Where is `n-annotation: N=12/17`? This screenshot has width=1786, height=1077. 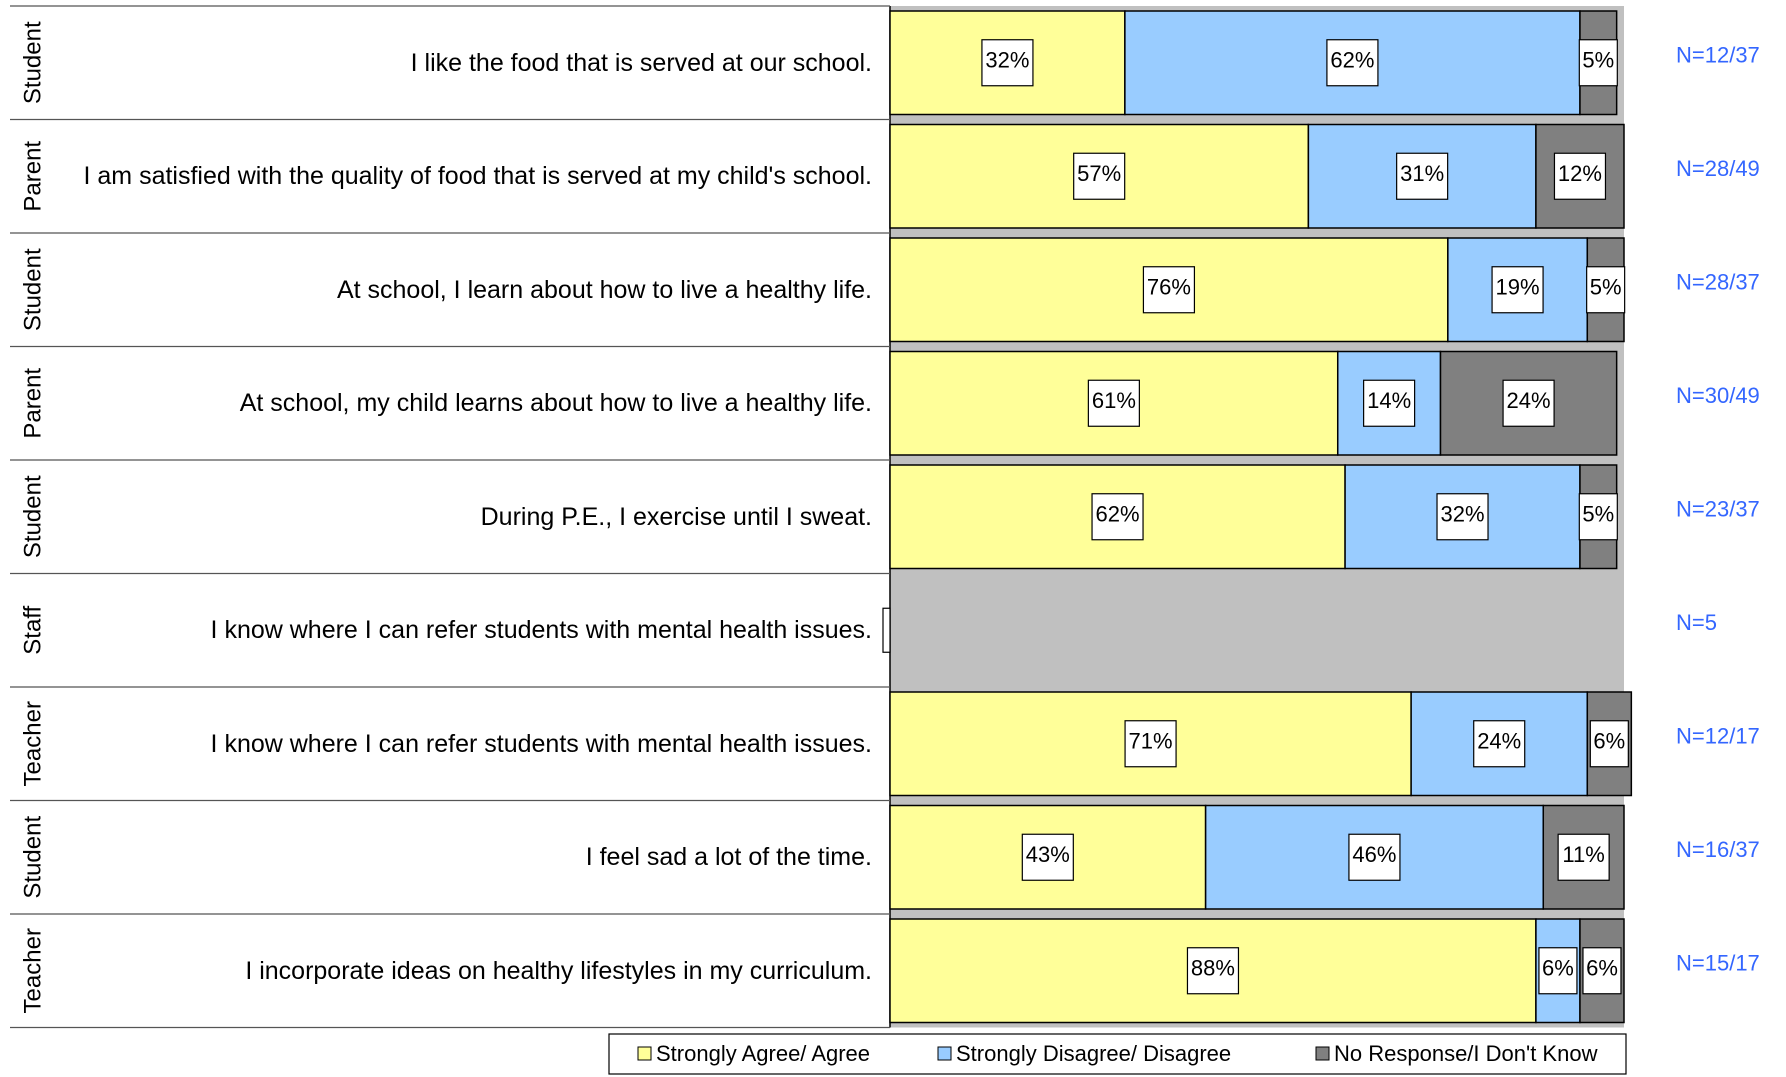
n-annotation: N=12/17 is located at coordinates (1718, 736).